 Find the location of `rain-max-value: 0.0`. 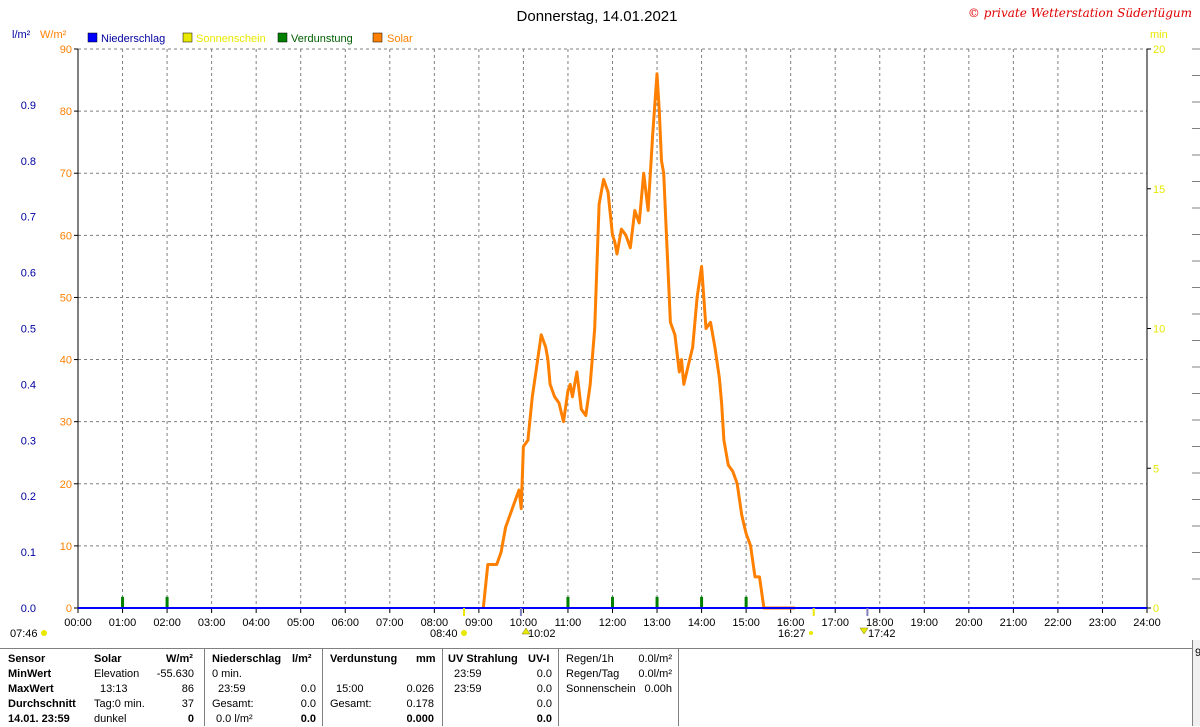

rain-max-value: 0.0 is located at coordinates (308, 689).